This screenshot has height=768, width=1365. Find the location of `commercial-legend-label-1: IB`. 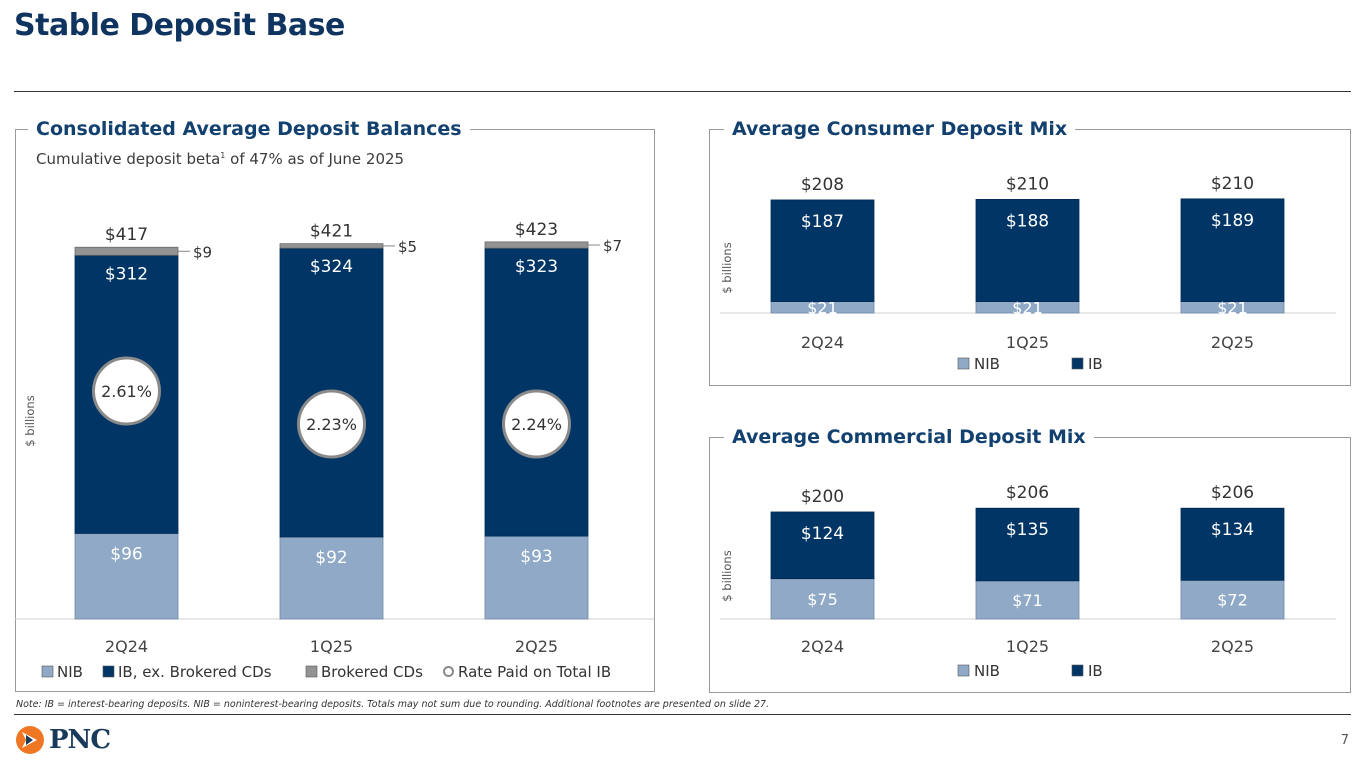

commercial-legend-label-1: IB is located at coordinates (1095, 671).